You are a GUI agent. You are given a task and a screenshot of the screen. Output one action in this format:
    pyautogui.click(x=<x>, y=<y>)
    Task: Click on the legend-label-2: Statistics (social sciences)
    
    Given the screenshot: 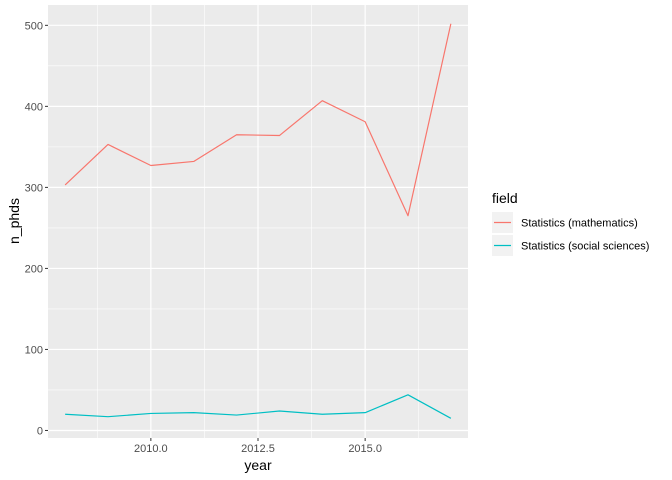 What is the action you would take?
    pyautogui.click(x=585, y=247)
    